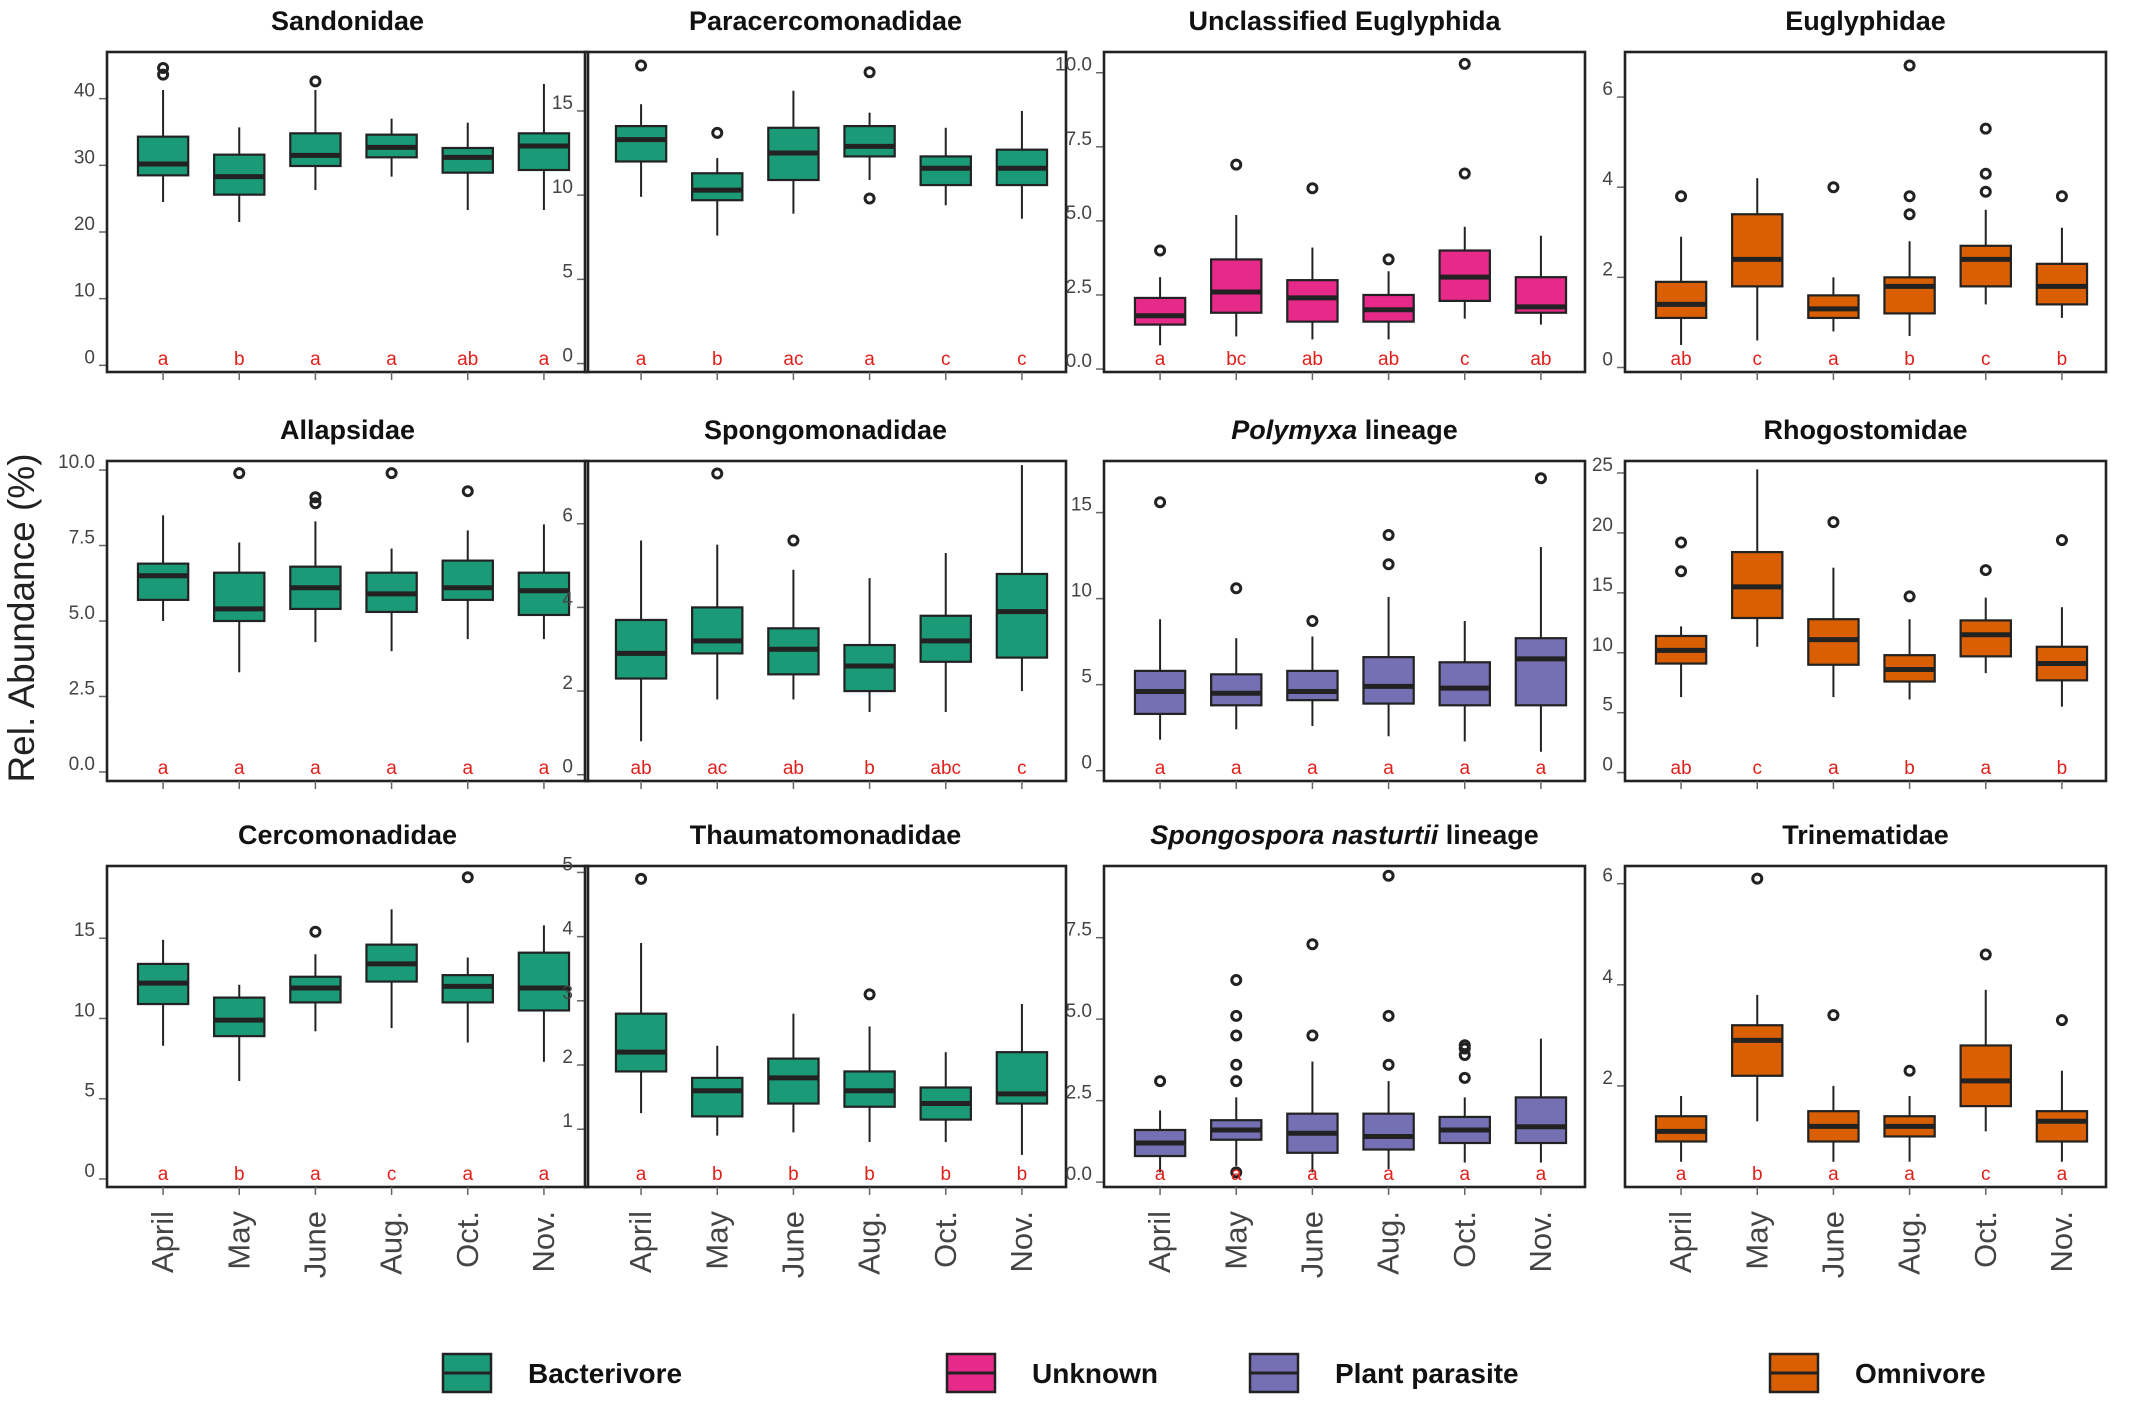 The image size is (2132, 1406). What do you see at coordinates (347, 835) in the screenshot?
I see `panel-title: Cercomonadidae` at bounding box center [347, 835].